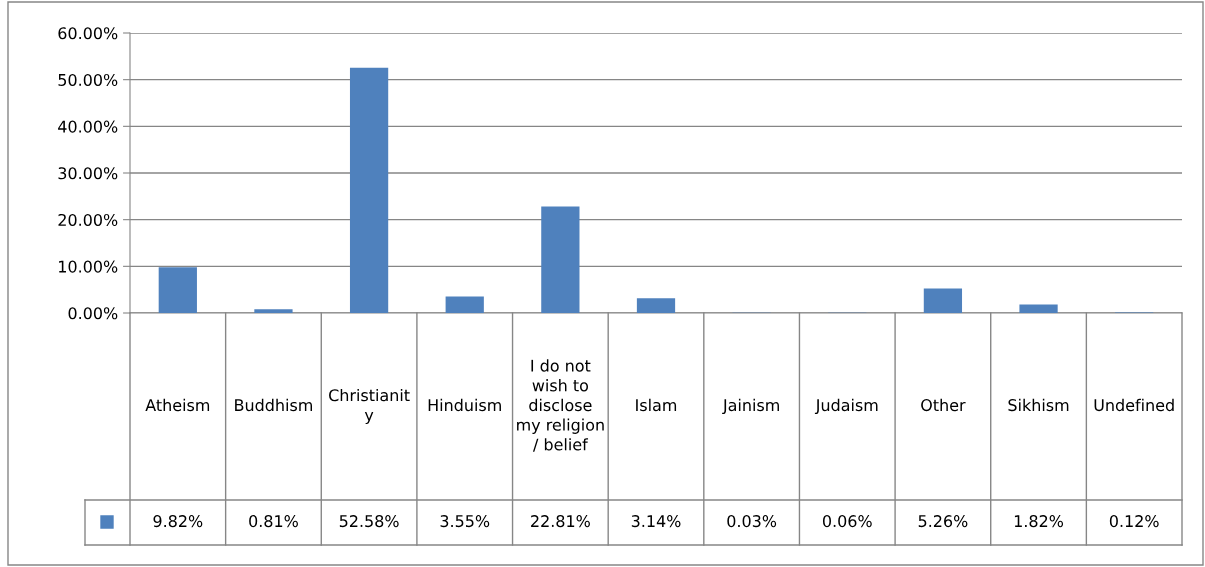 The image size is (1205, 567). Describe the element at coordinates (560, 521) in the screenshot. I see `data-label: 22.81%` at that location.